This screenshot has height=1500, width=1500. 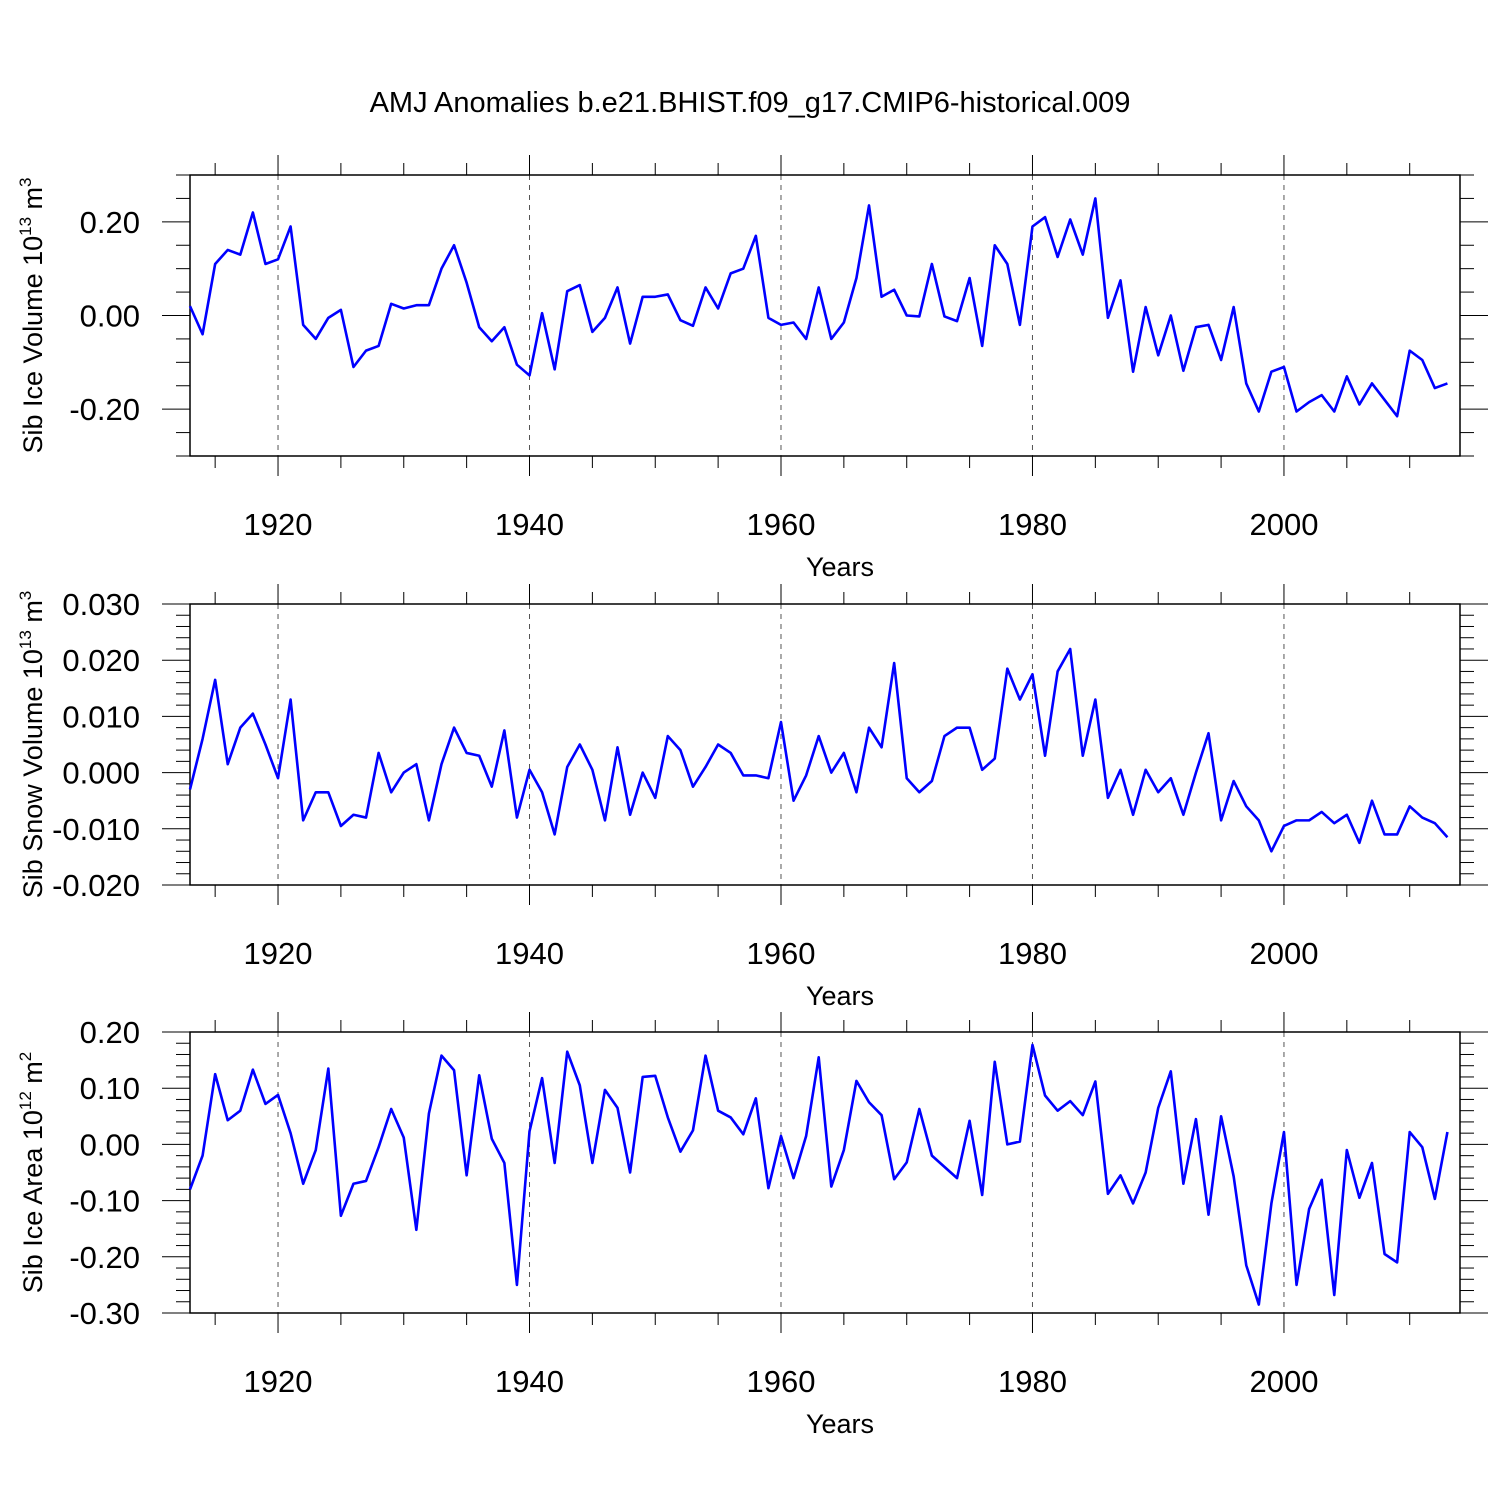 What do you see at coordinates (104, 1201) in the screenshot?
I see `y-tick-label: -0.10` at bounding box center [104, 1201].